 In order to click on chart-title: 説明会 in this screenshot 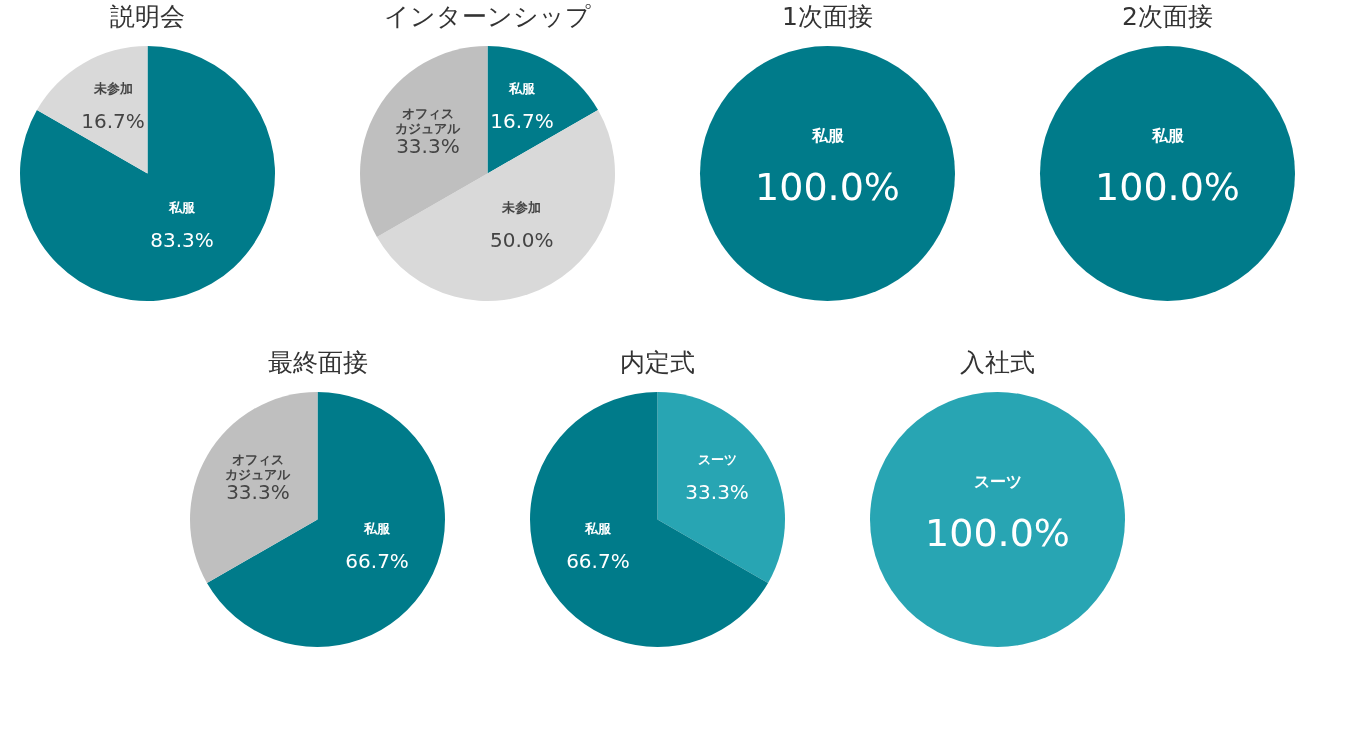, I will do `click(147, 16)`.